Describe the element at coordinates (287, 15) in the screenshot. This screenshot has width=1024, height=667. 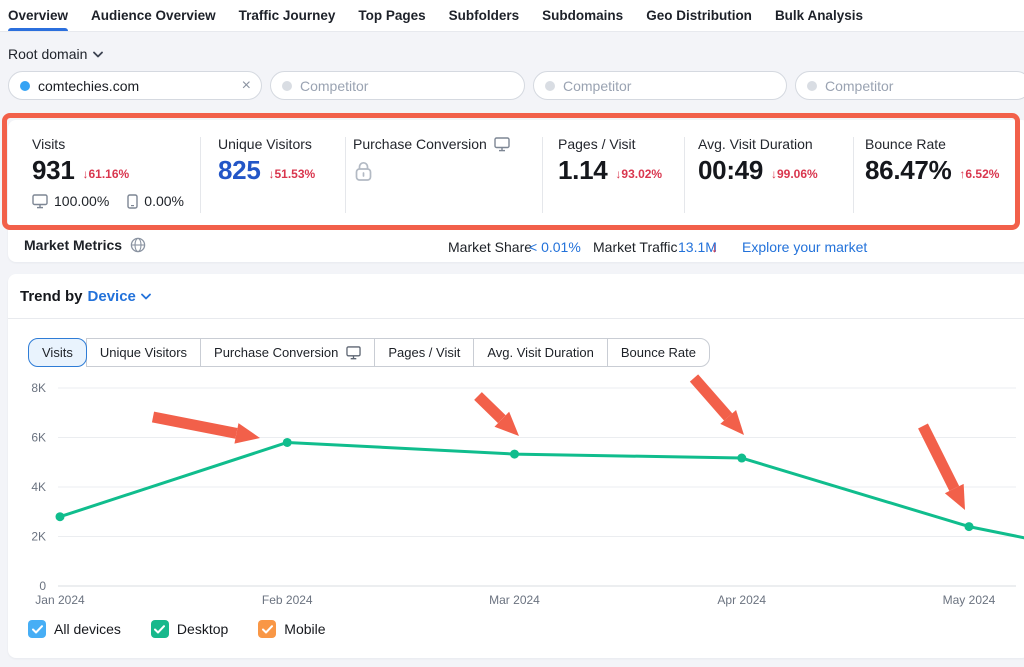
I see `nav-tab-traffic-journey: Traffic Journey` at that location.